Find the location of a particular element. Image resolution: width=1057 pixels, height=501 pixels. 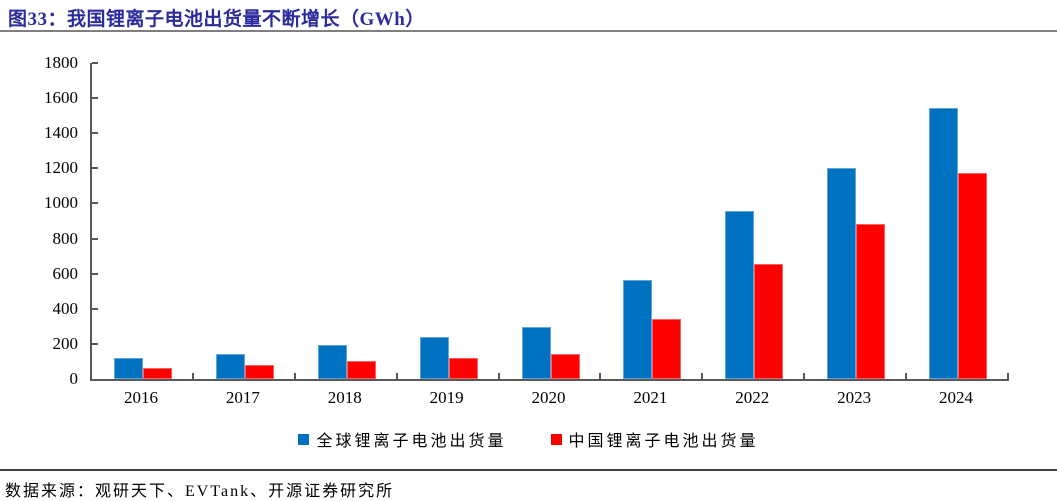

x-axis-label: 2016 is located at coordinates (140, 397).